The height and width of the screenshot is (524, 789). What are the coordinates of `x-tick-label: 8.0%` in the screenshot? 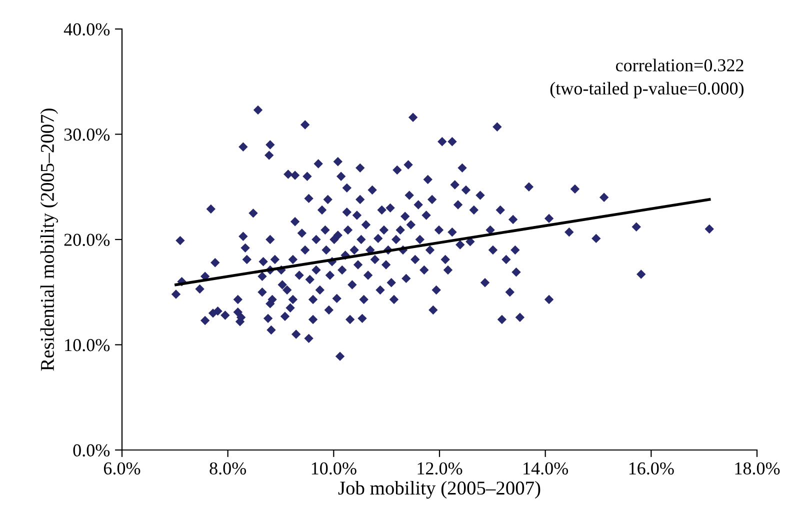 It's located at (228, 468).